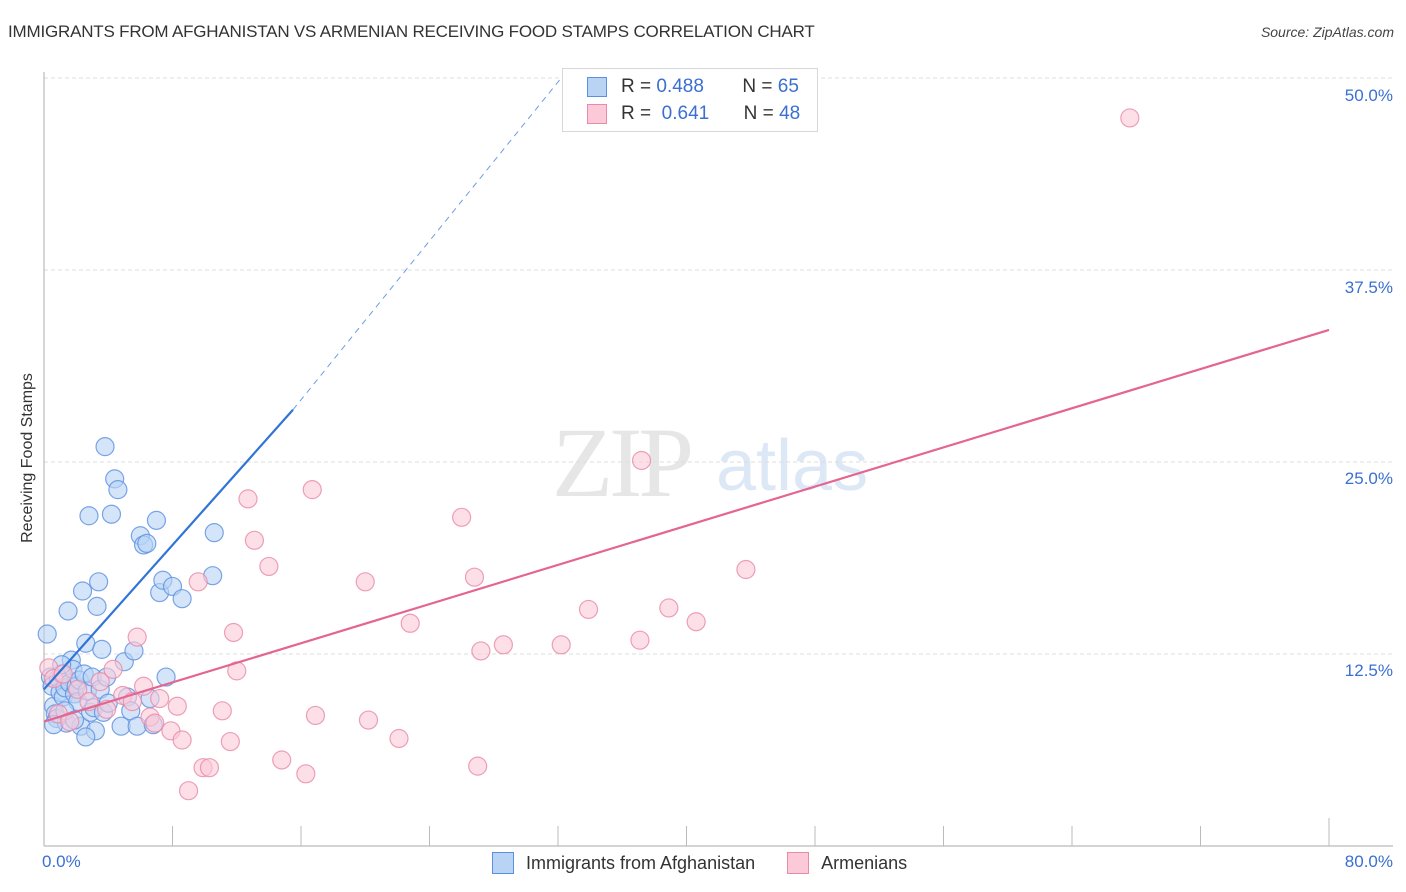  Describe the element at coordinates (1327, 32) in the screenshot. I see `source-label: Source: ZipAtlas.com` at that location.